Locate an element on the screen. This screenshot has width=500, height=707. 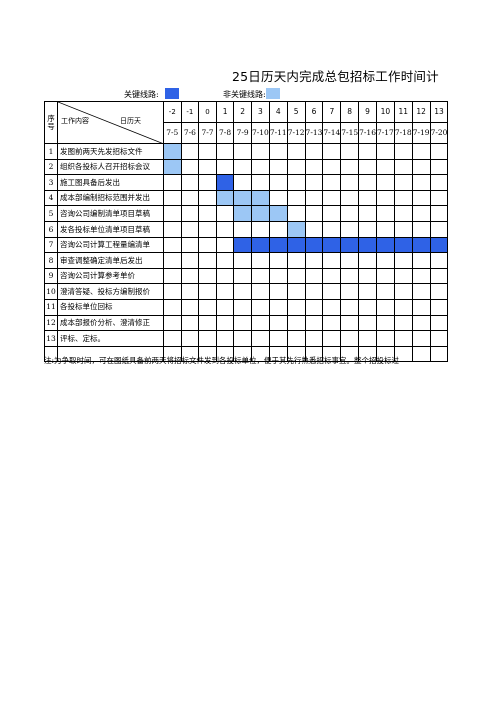
day-header: 11 is located at coordinates (403, 112).